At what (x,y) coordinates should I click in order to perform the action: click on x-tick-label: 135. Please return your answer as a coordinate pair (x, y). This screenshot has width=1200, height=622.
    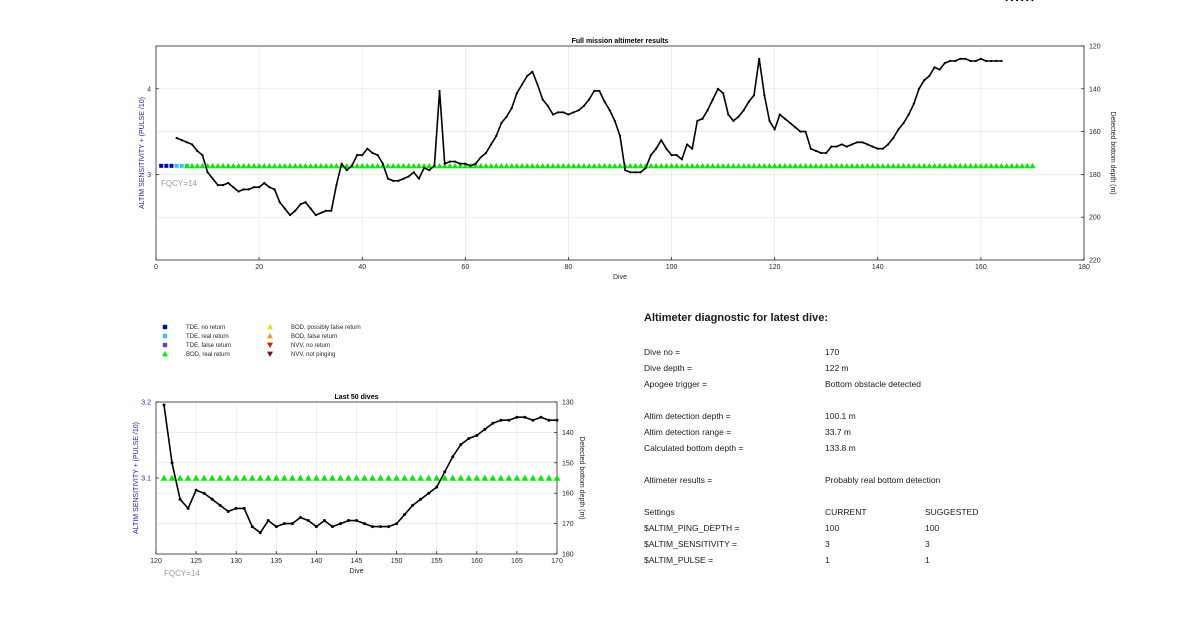
    Looking at the image, I should click on (276, 561).